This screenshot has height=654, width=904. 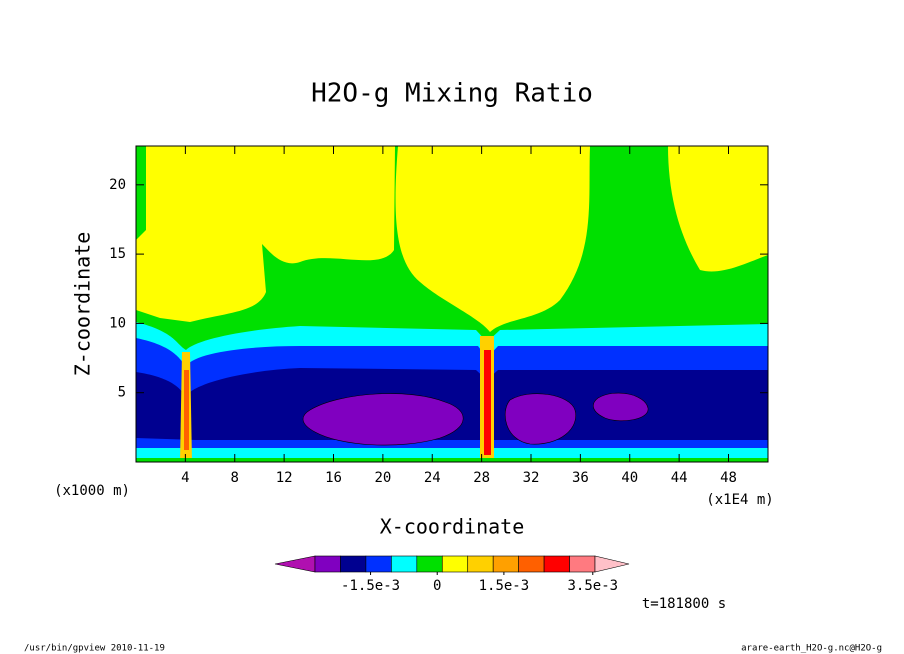 What do you see at coordinates (437, 586) in the screenshot?
I see `colorbar-tick-label: 0` at bounding box center [437, 586].